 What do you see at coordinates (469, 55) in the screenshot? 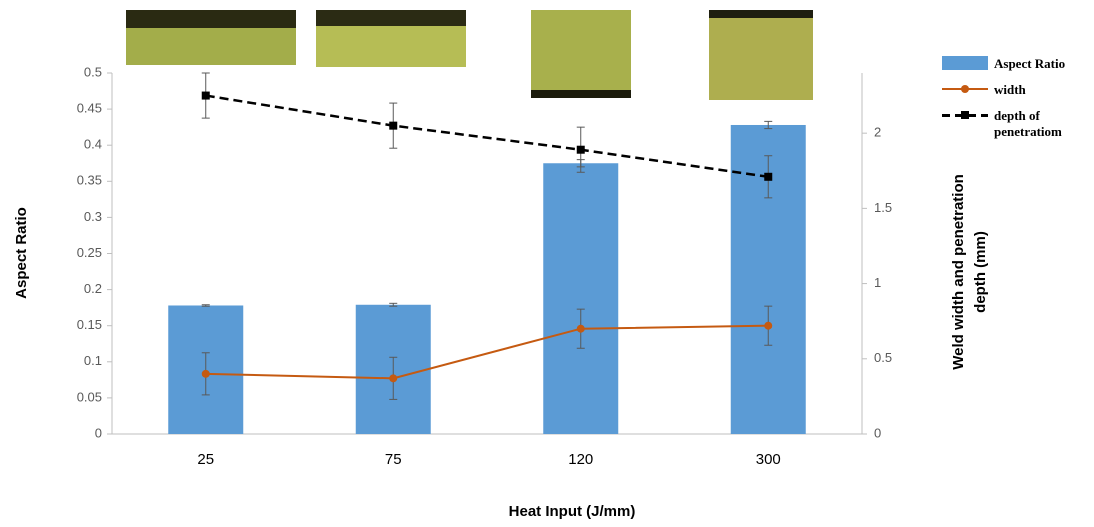
I see `weld-photos` at bounding box center [469, 55].